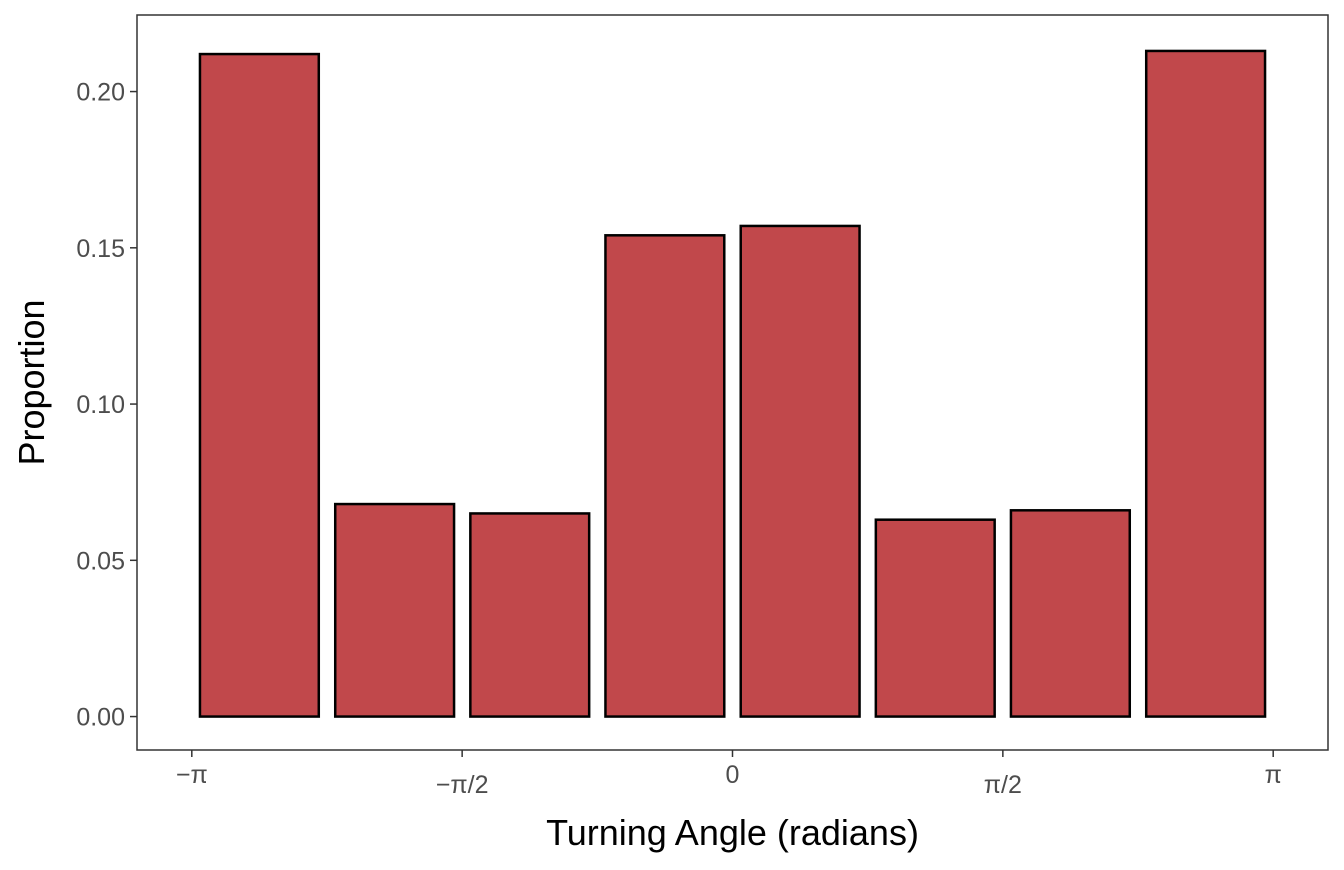  I want to click on y-tick-label-4: 0.15, so click(100, 249).